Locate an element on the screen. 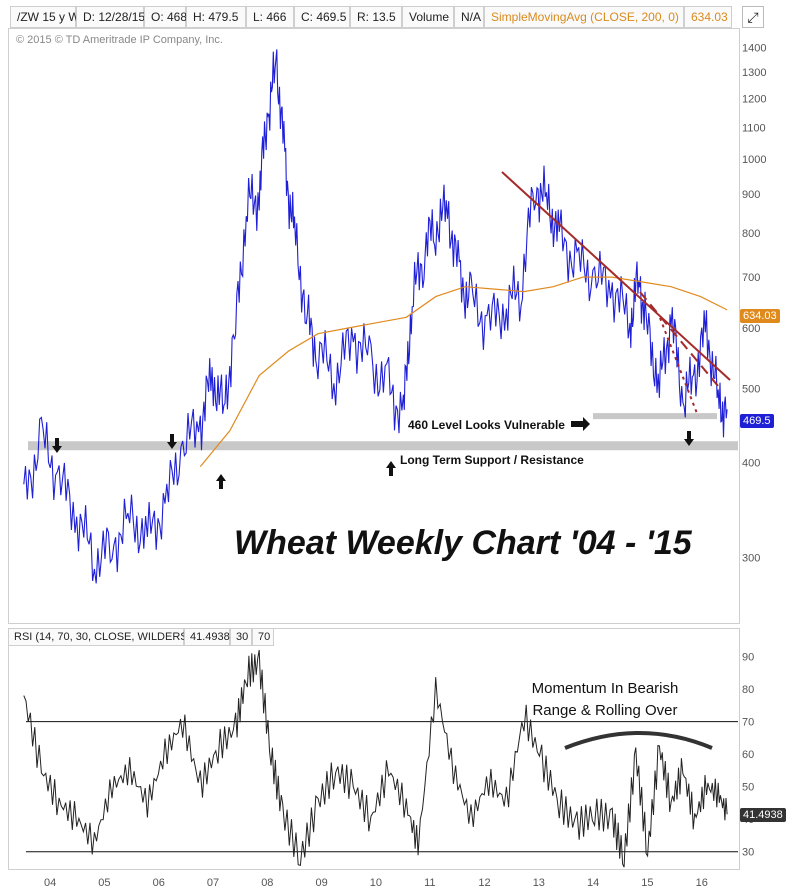  chart-title: Wheat Weekly Chart '04 - '15 is located at coordinates (463, 543).